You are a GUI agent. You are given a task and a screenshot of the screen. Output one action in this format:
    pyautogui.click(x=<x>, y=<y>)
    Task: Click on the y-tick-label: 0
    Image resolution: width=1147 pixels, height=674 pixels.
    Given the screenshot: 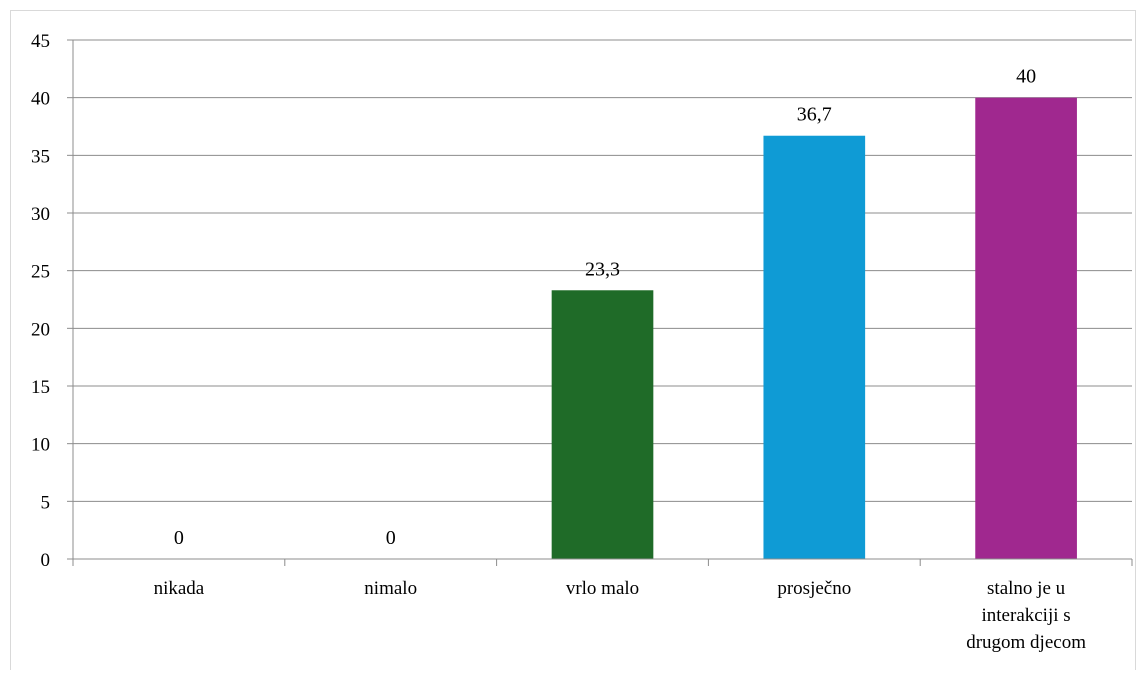 What is the action you would take?
    pyautogui.click(x=46, y=560)
    